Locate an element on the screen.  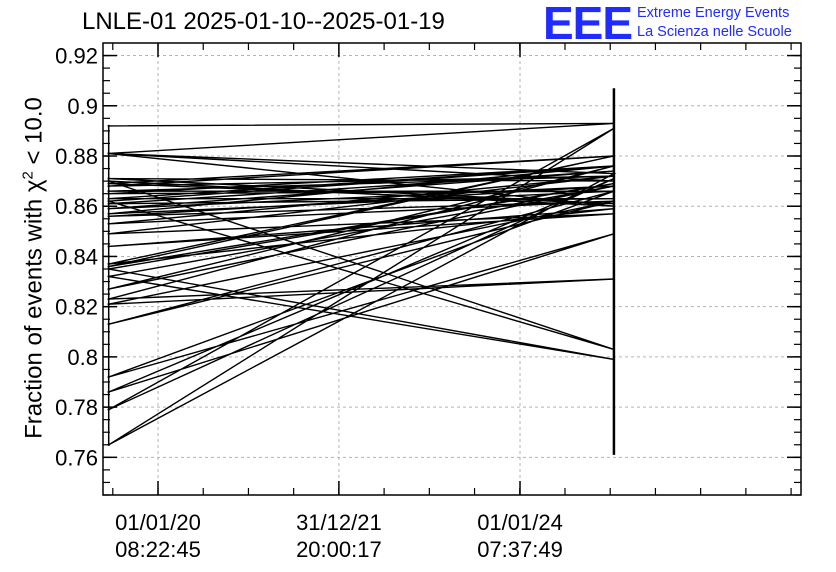
y-tick-label: 0.9 is located at coordinates (82, 106).